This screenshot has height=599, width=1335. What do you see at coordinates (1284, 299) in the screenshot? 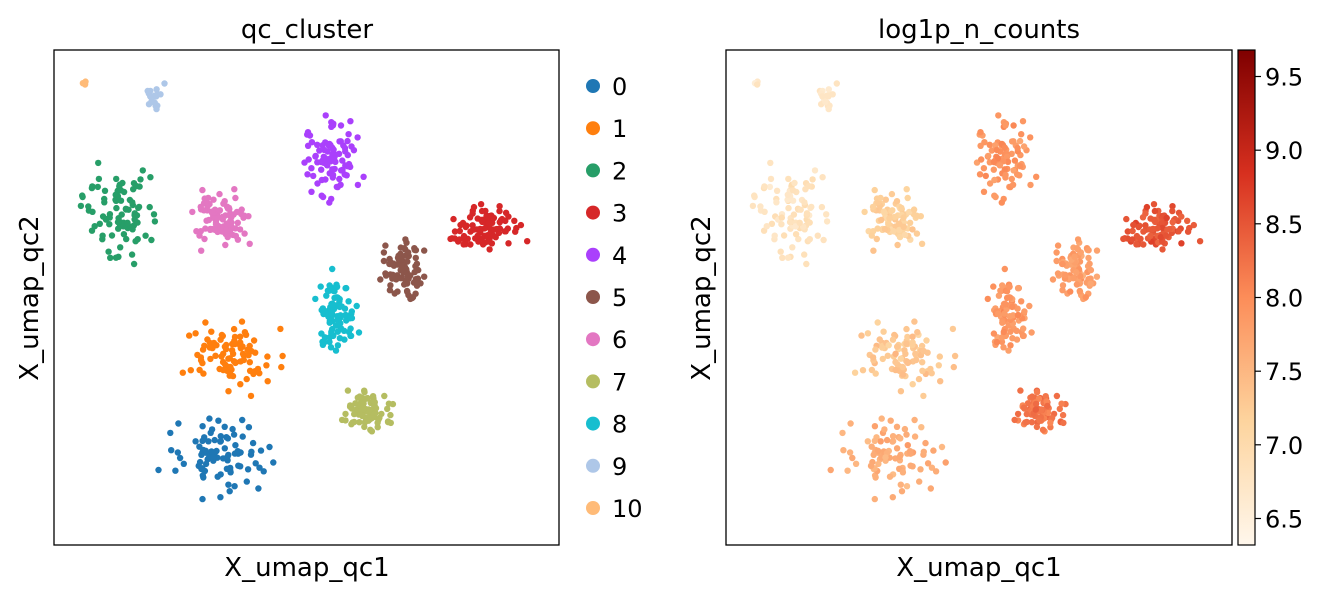
I see `colorbar-tick-label: 8.0` at bounding box center [1284, 299].